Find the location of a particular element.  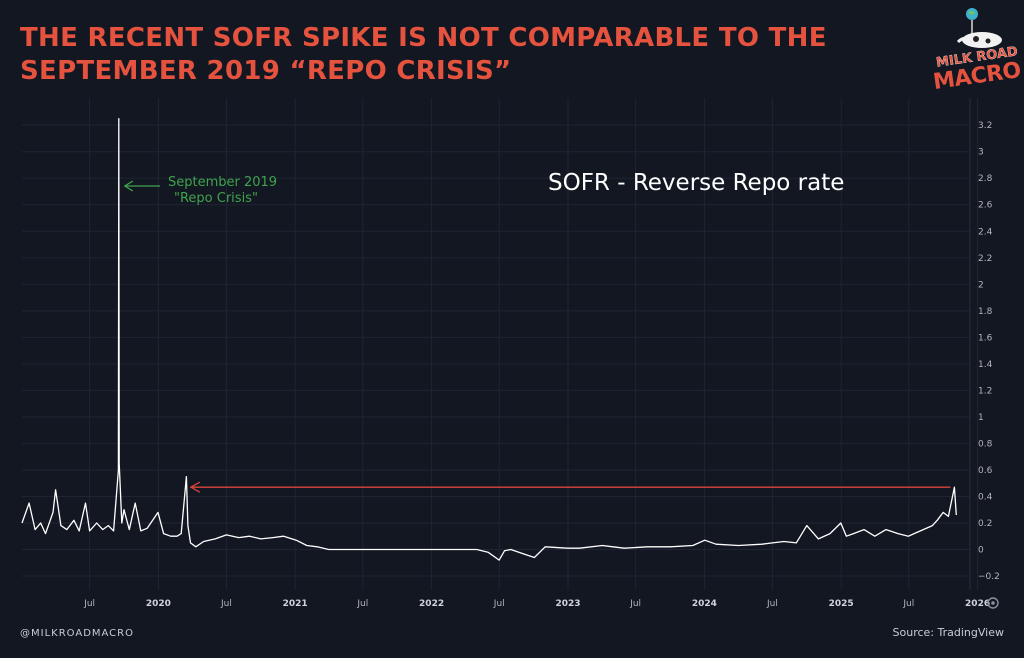

x-tick-label: 2022 is located at coordinates (431, 604).